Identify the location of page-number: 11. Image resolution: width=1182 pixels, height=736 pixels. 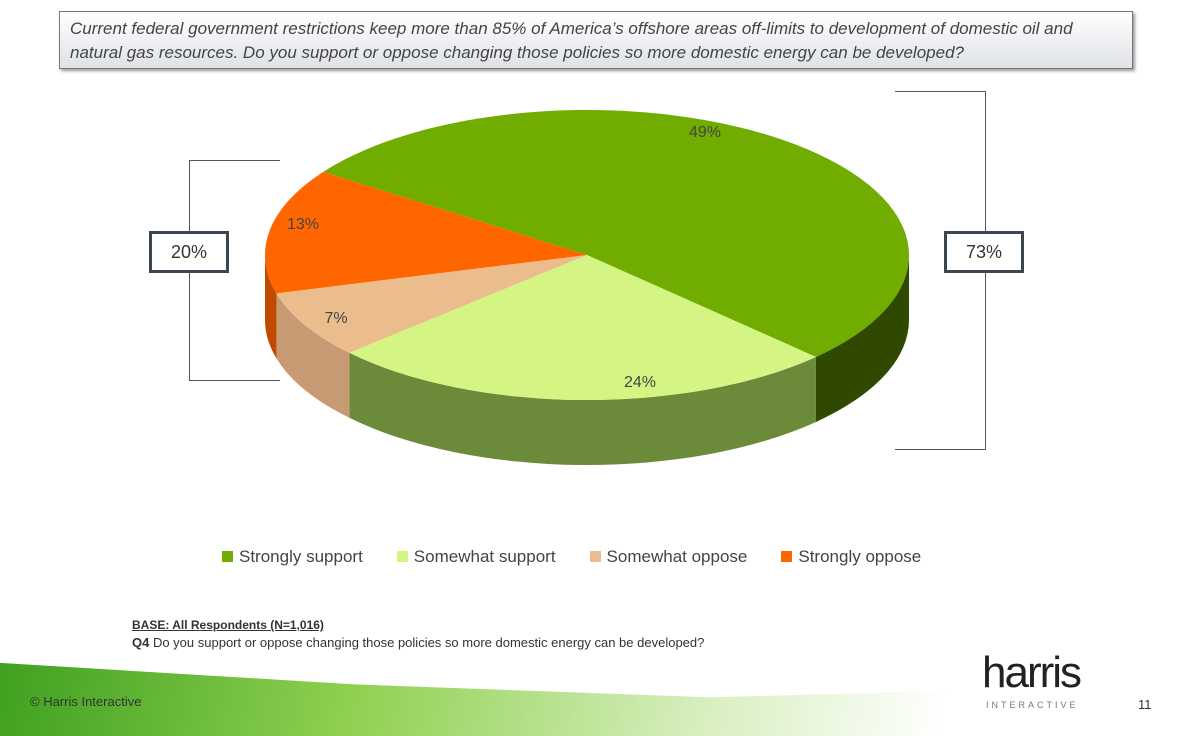
(1145, 704).